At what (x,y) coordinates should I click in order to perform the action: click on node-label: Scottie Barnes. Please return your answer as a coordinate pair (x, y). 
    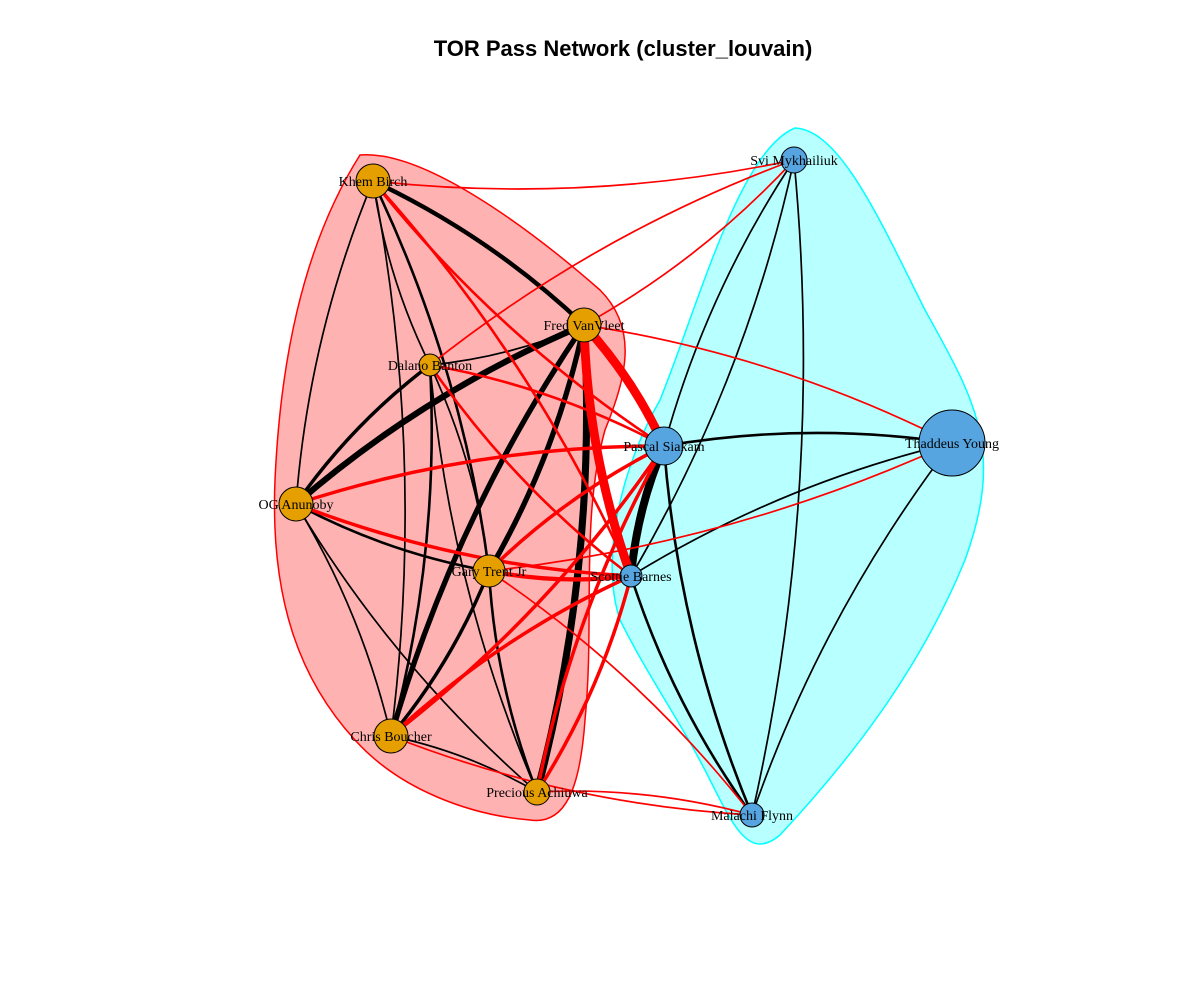
    Looking at the image, I should click on (630, 577).